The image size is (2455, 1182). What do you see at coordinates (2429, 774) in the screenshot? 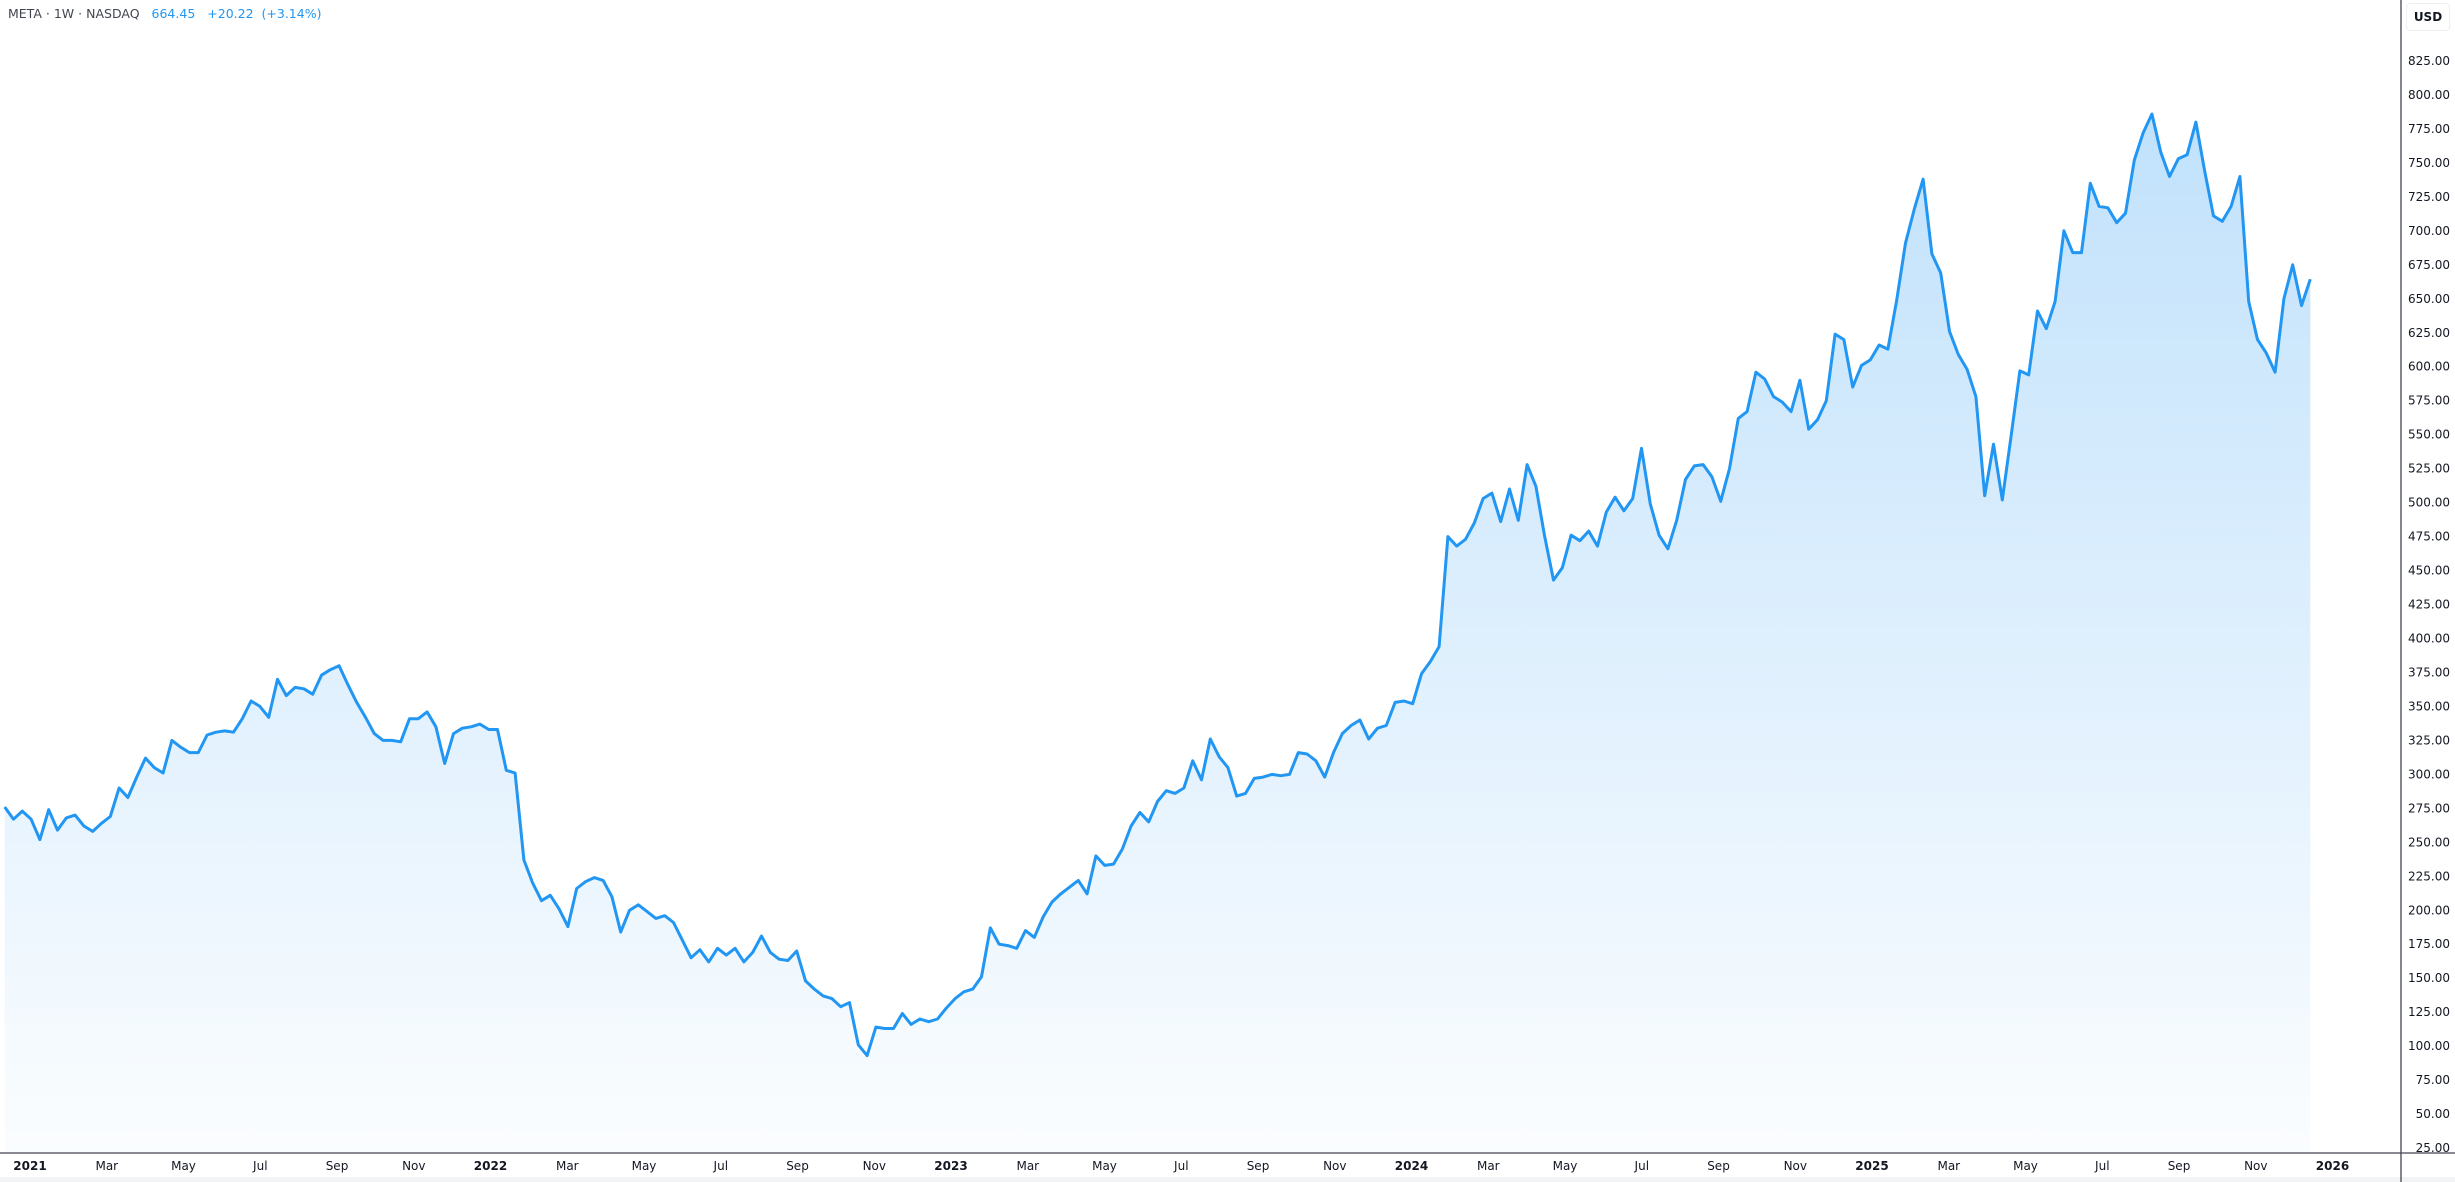
I see `price-tick-label: 300.00` at bounding box center [2429, 774].